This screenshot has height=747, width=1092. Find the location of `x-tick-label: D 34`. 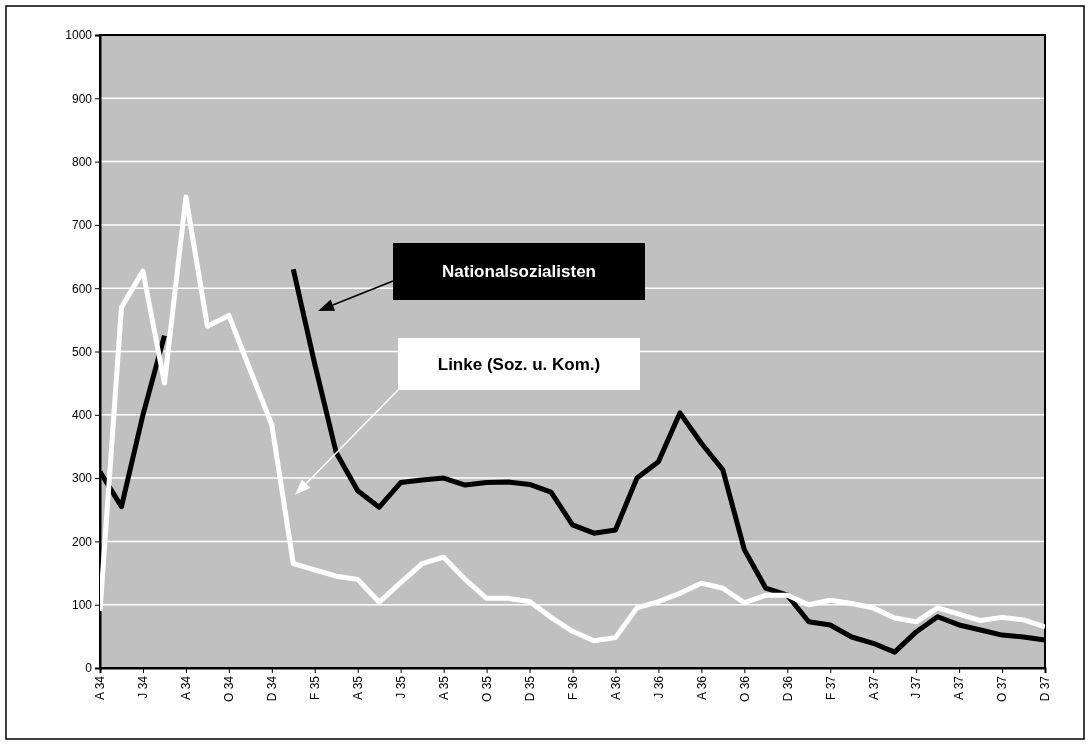

x-tick-label: D 34 is located at coordinates (272, 688).